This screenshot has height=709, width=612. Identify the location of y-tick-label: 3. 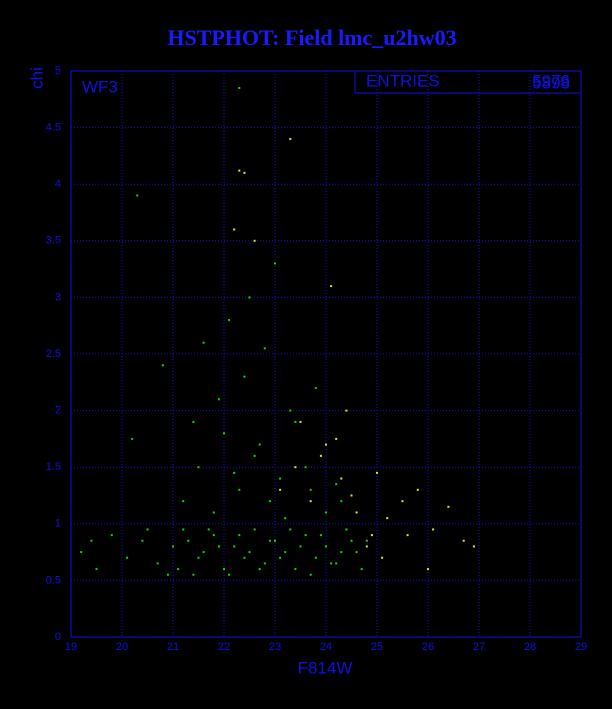
(58, 297).